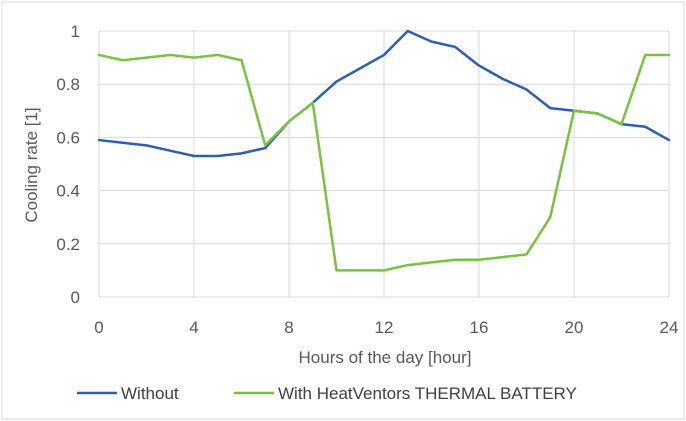 This screenshot has width=686, height=421. Describe the element at coordinates (479, 327) in the screenshot. I see `x-tick-label: 16` at that location.